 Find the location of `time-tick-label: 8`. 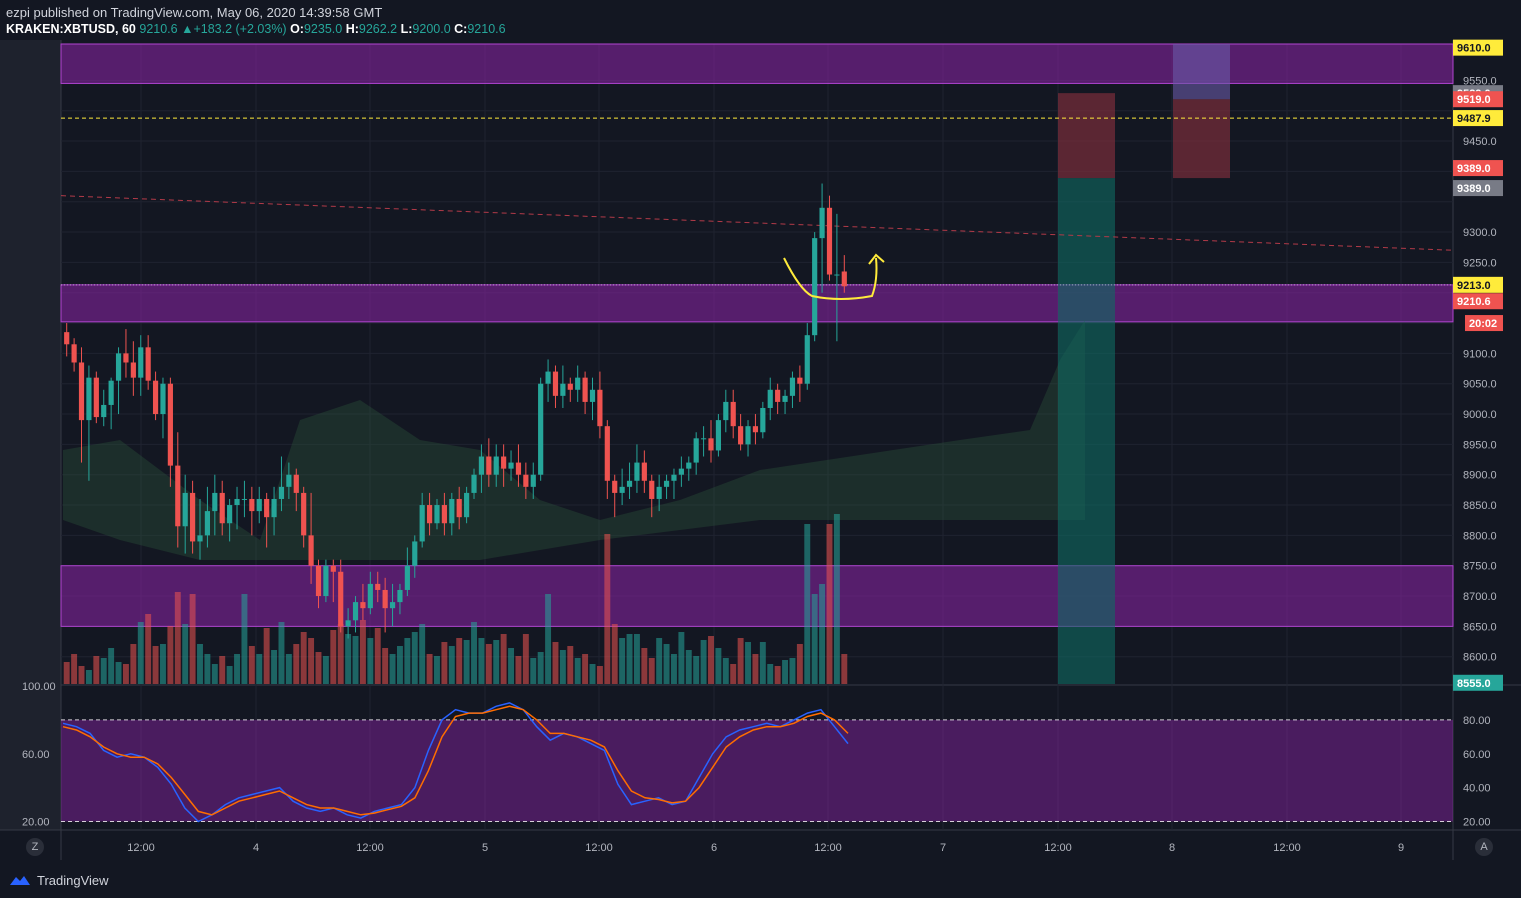

time-tick-label: 8 is located at coordinates (1172, 848).